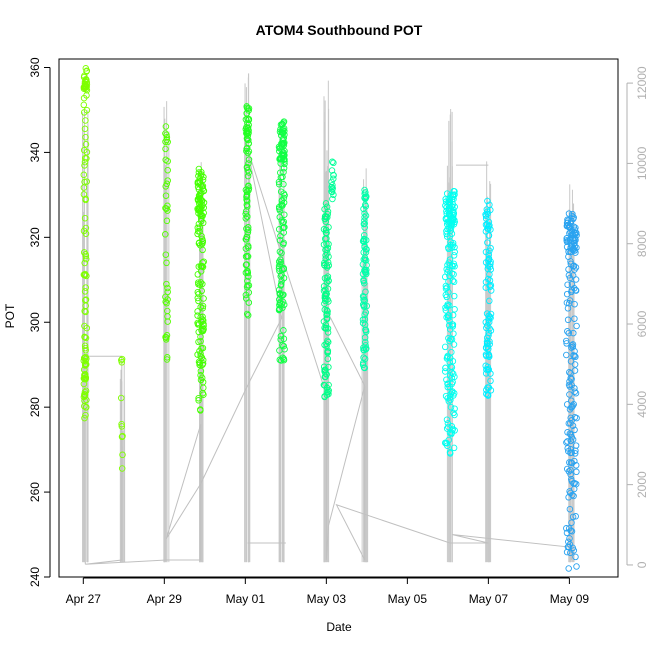 Image resolution: width=650 pixels, height=650 pixels. What do you see at coordinates (35, 322) in the screenshot?
I see `y-tick-label: 300` at bounding box center [35, 322].